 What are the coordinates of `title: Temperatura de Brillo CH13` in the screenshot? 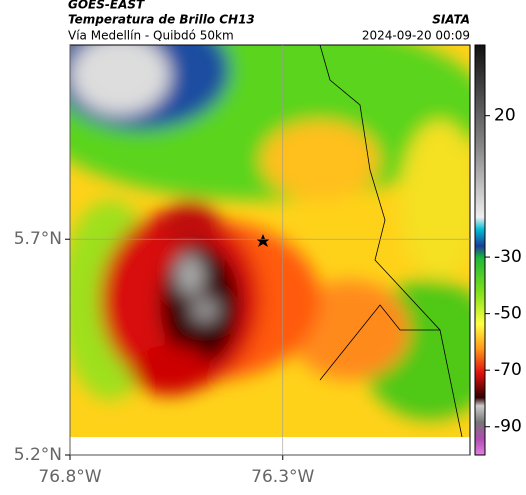 It's located at (161, 20).